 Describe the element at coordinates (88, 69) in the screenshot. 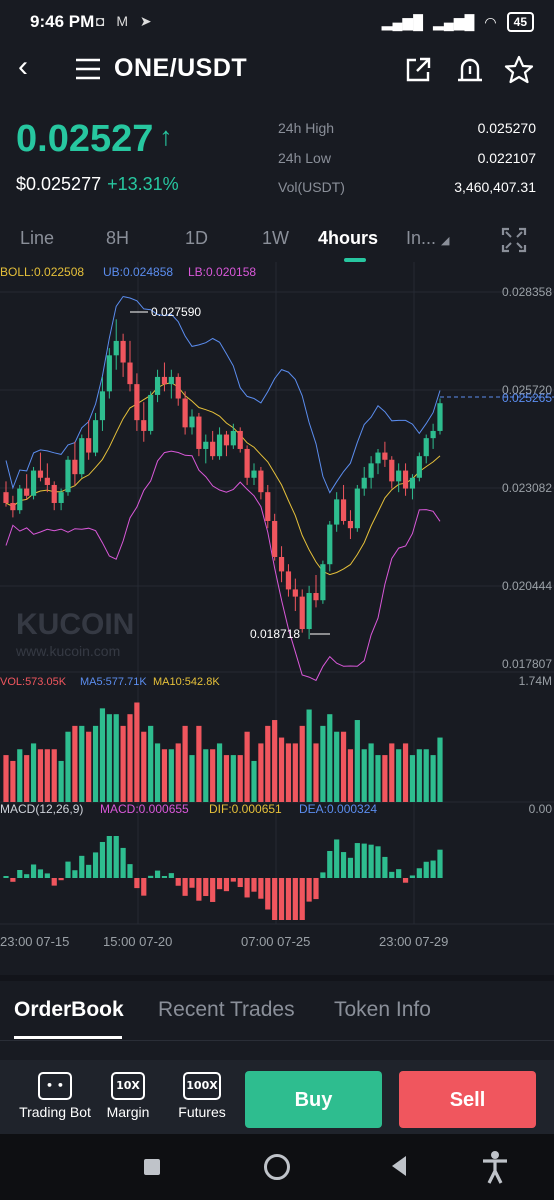

I see `menu-icon` at that location.